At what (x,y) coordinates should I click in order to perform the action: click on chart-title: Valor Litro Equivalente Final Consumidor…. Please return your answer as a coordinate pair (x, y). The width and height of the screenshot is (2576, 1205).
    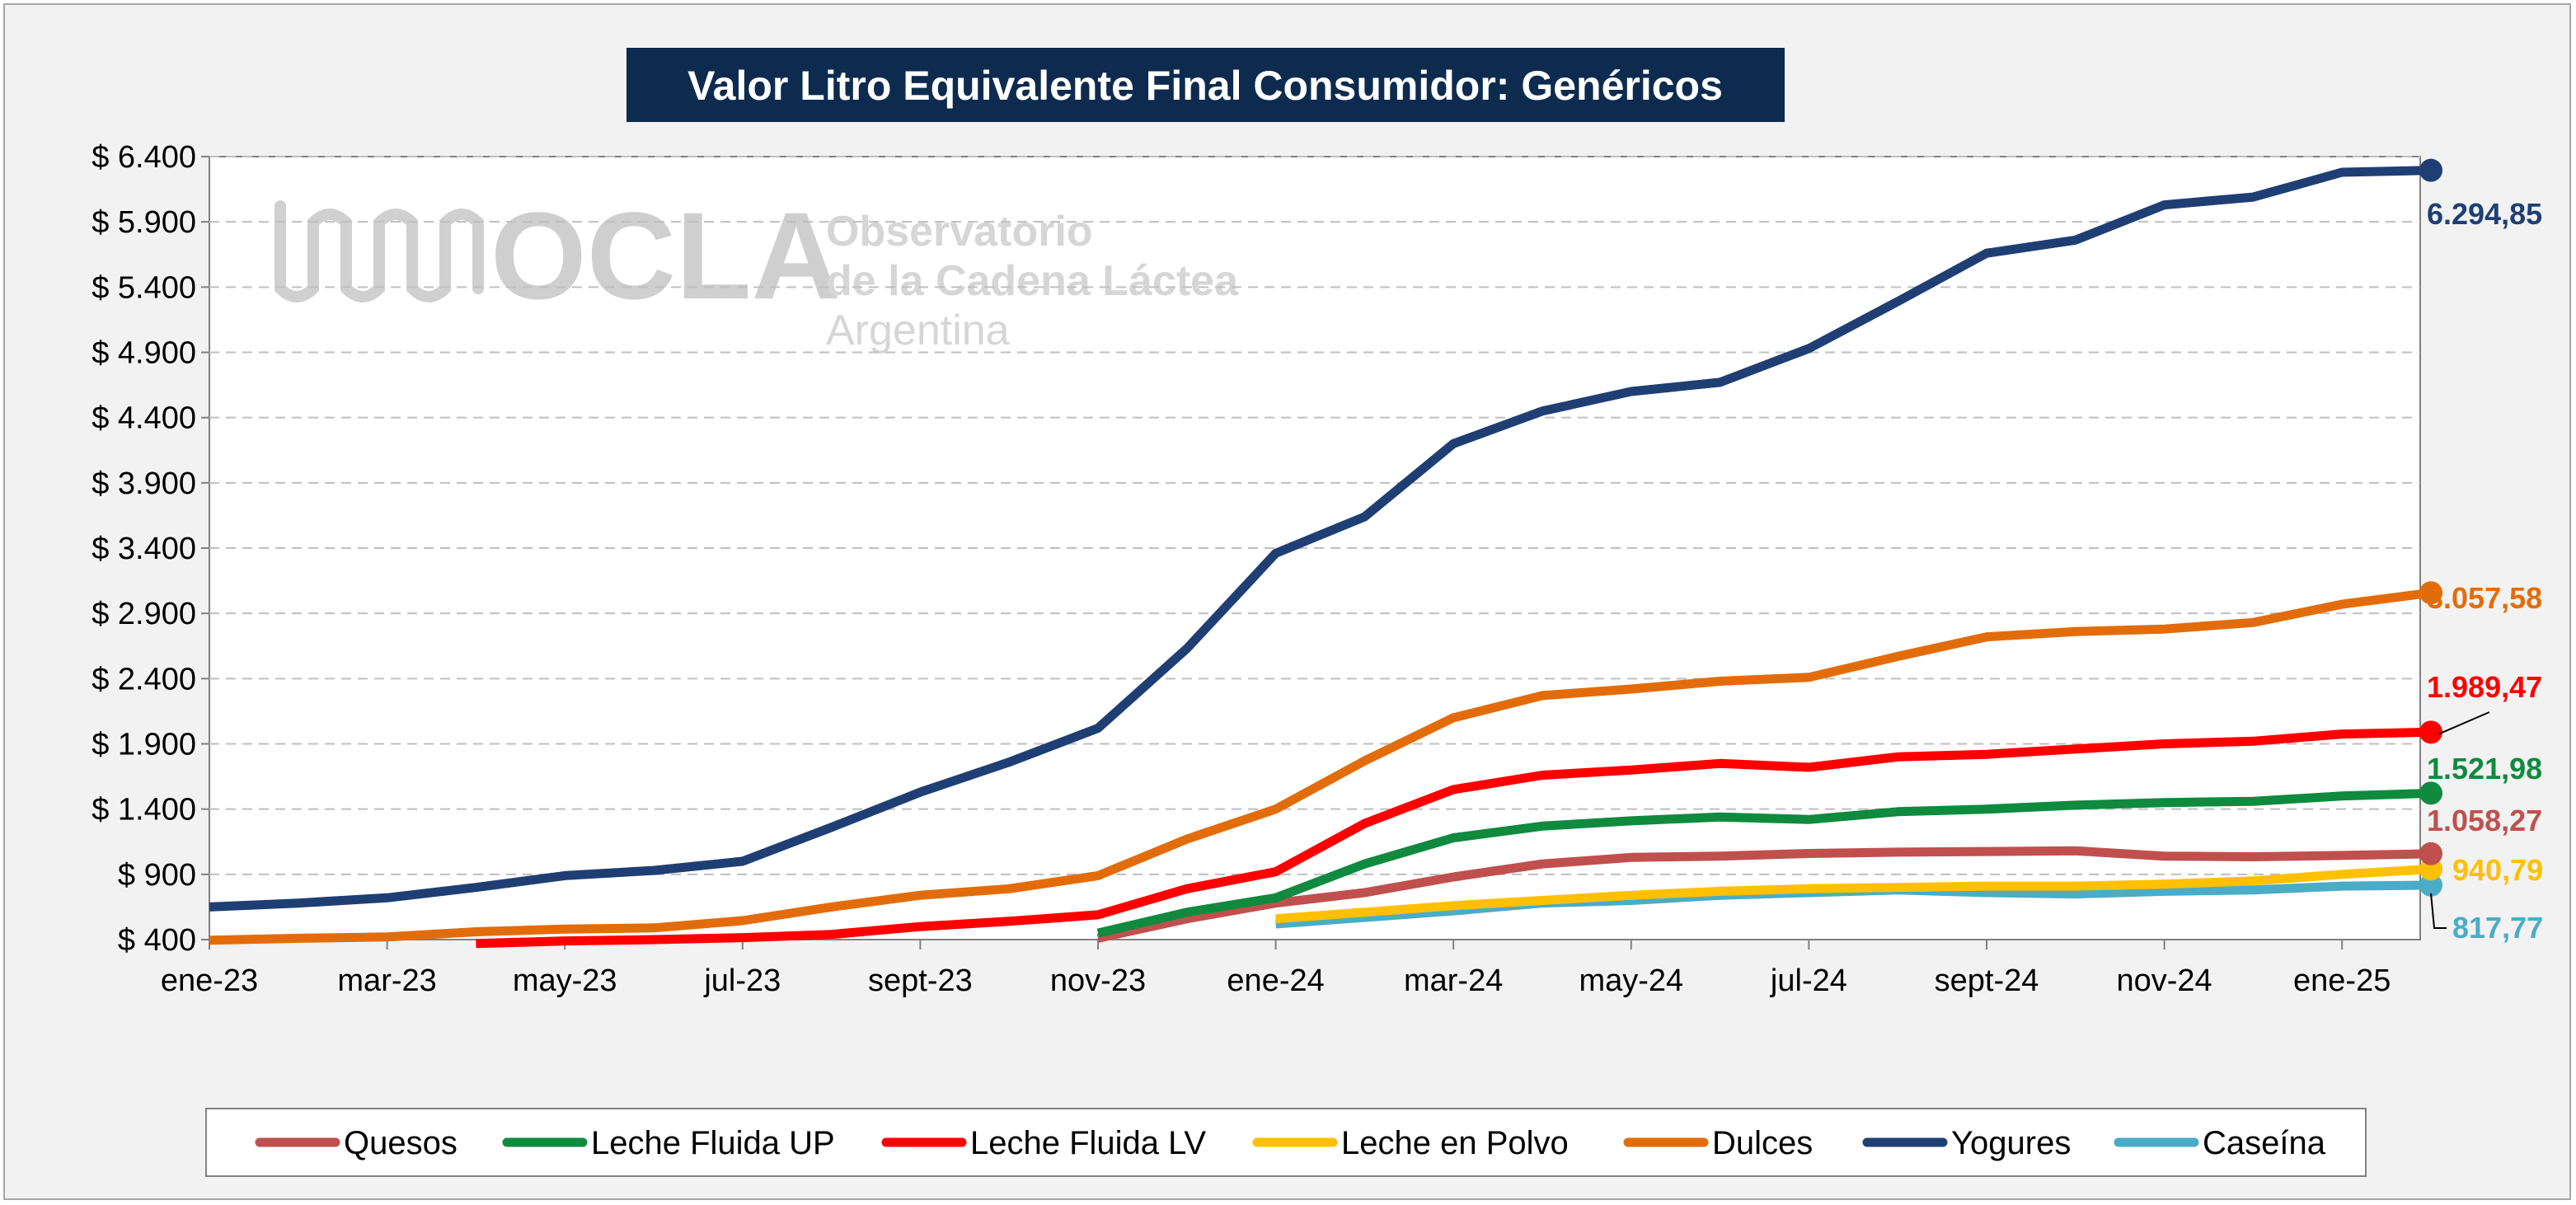
    Looking at the image, I should click on (1205, 86).